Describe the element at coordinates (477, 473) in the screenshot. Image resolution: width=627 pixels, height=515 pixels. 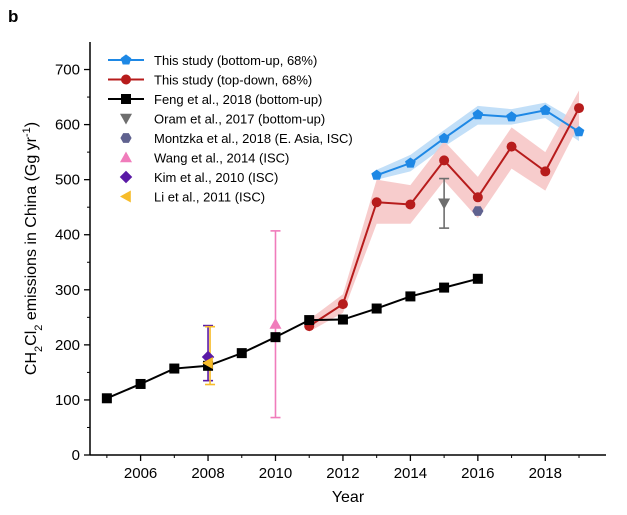
I see `x-tick-label: 2016` at that location.